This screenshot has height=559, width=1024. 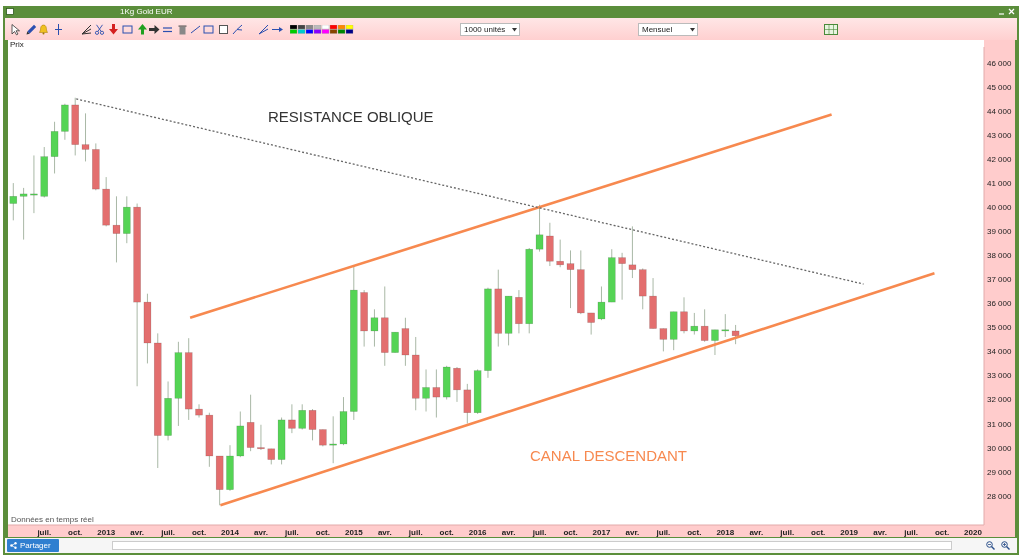 I want to click on y-tick-label: 28 000, so click(x=1000, y=496).